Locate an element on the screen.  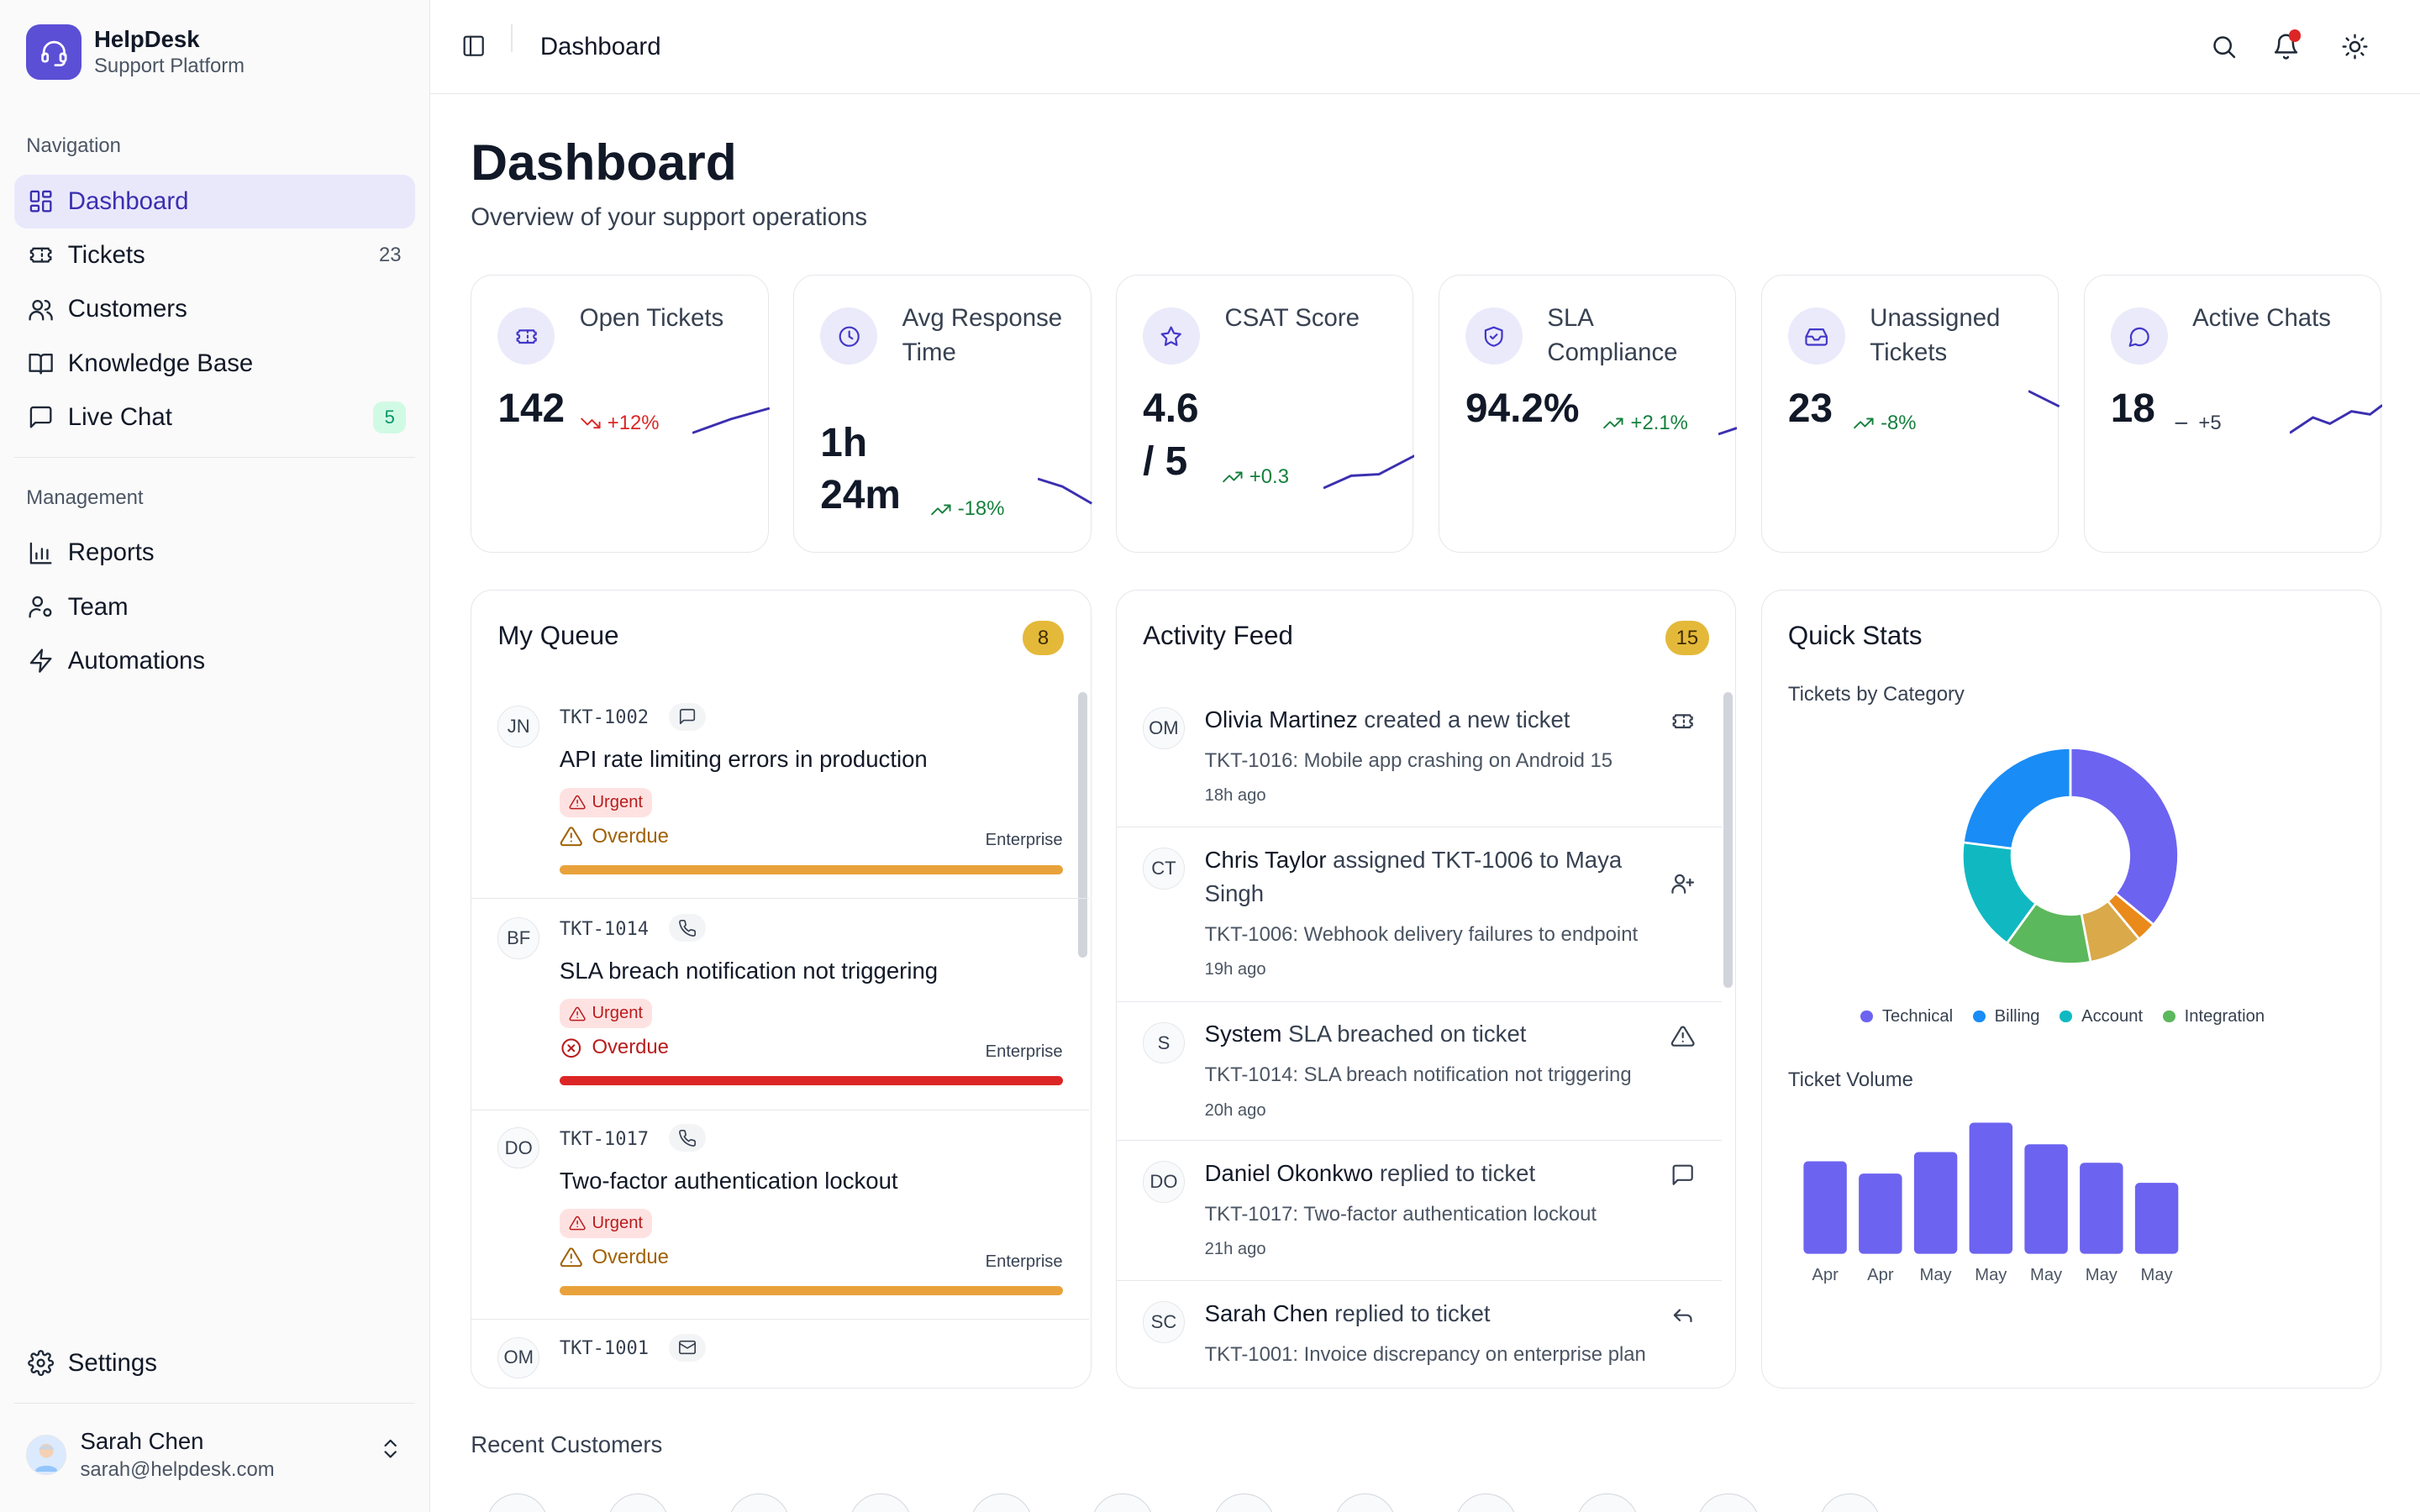
activity-time: 20h ago is located at coordinates (1235, 1110).